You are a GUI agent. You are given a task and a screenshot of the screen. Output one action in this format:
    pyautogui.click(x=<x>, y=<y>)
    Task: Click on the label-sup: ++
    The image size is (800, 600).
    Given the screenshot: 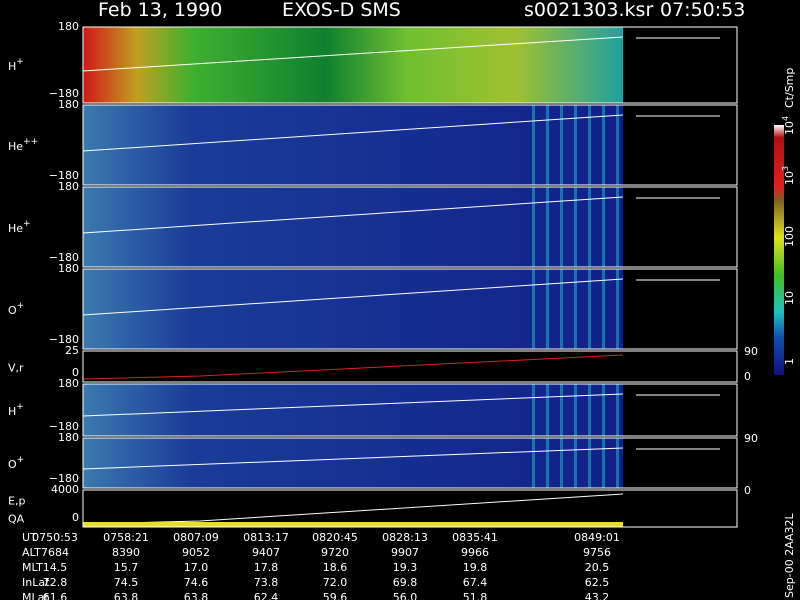 What is the action you would take?
    pyautogui.click(x=30, y=142)
    